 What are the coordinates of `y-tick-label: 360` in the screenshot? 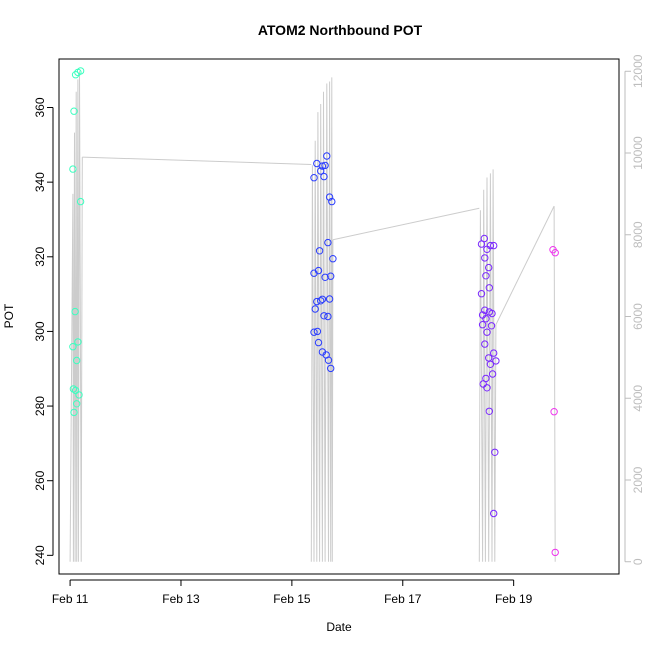 It's located at (40, 107).